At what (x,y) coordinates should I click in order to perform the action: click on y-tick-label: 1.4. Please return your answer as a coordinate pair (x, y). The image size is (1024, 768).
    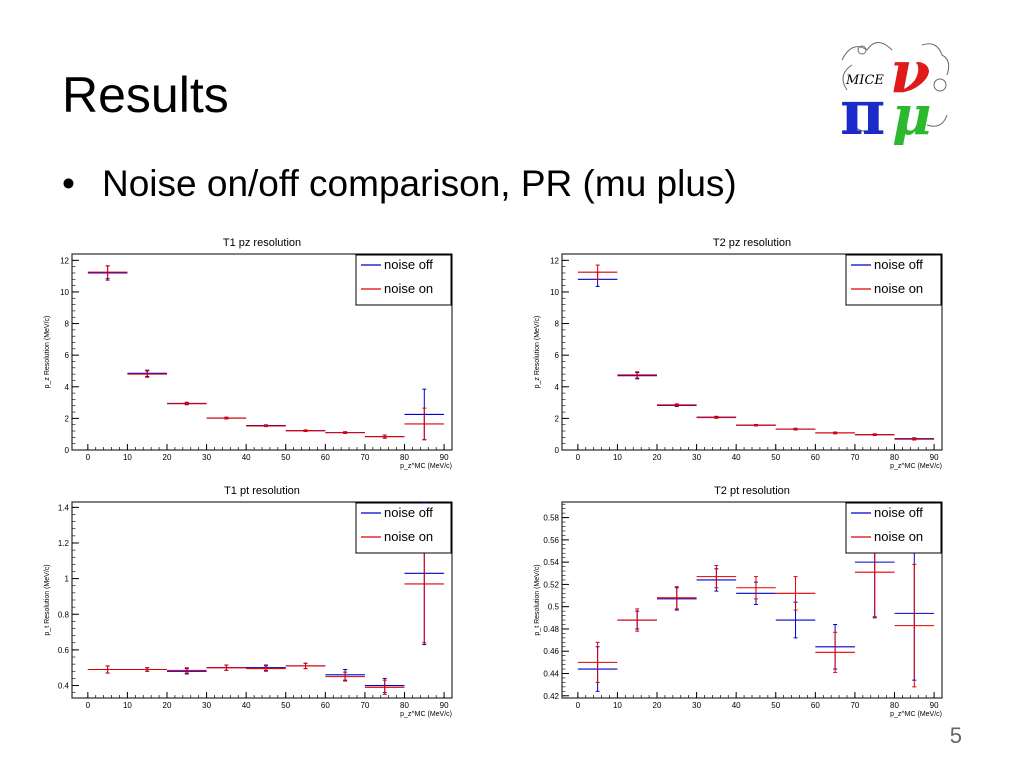
    Looking at the image, I should click on (64, 507).